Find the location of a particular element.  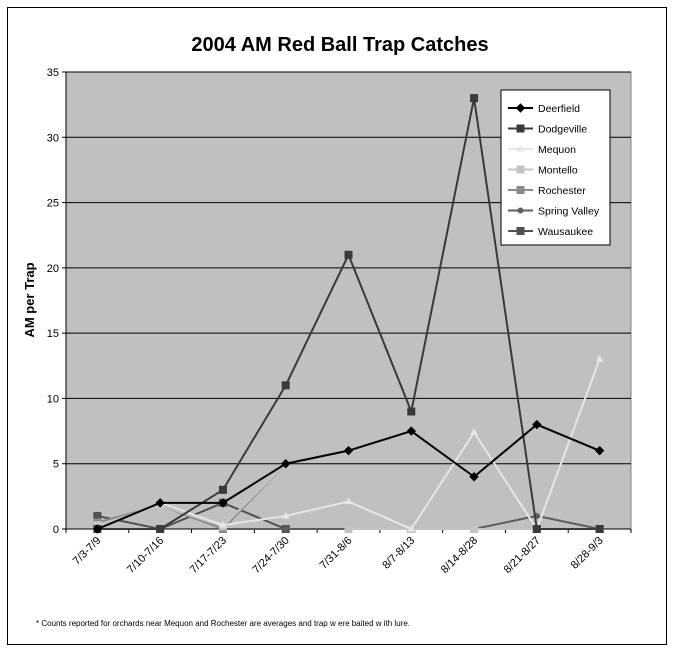

y-axis-label: AM per Trap is located at coordinates (29, 299).